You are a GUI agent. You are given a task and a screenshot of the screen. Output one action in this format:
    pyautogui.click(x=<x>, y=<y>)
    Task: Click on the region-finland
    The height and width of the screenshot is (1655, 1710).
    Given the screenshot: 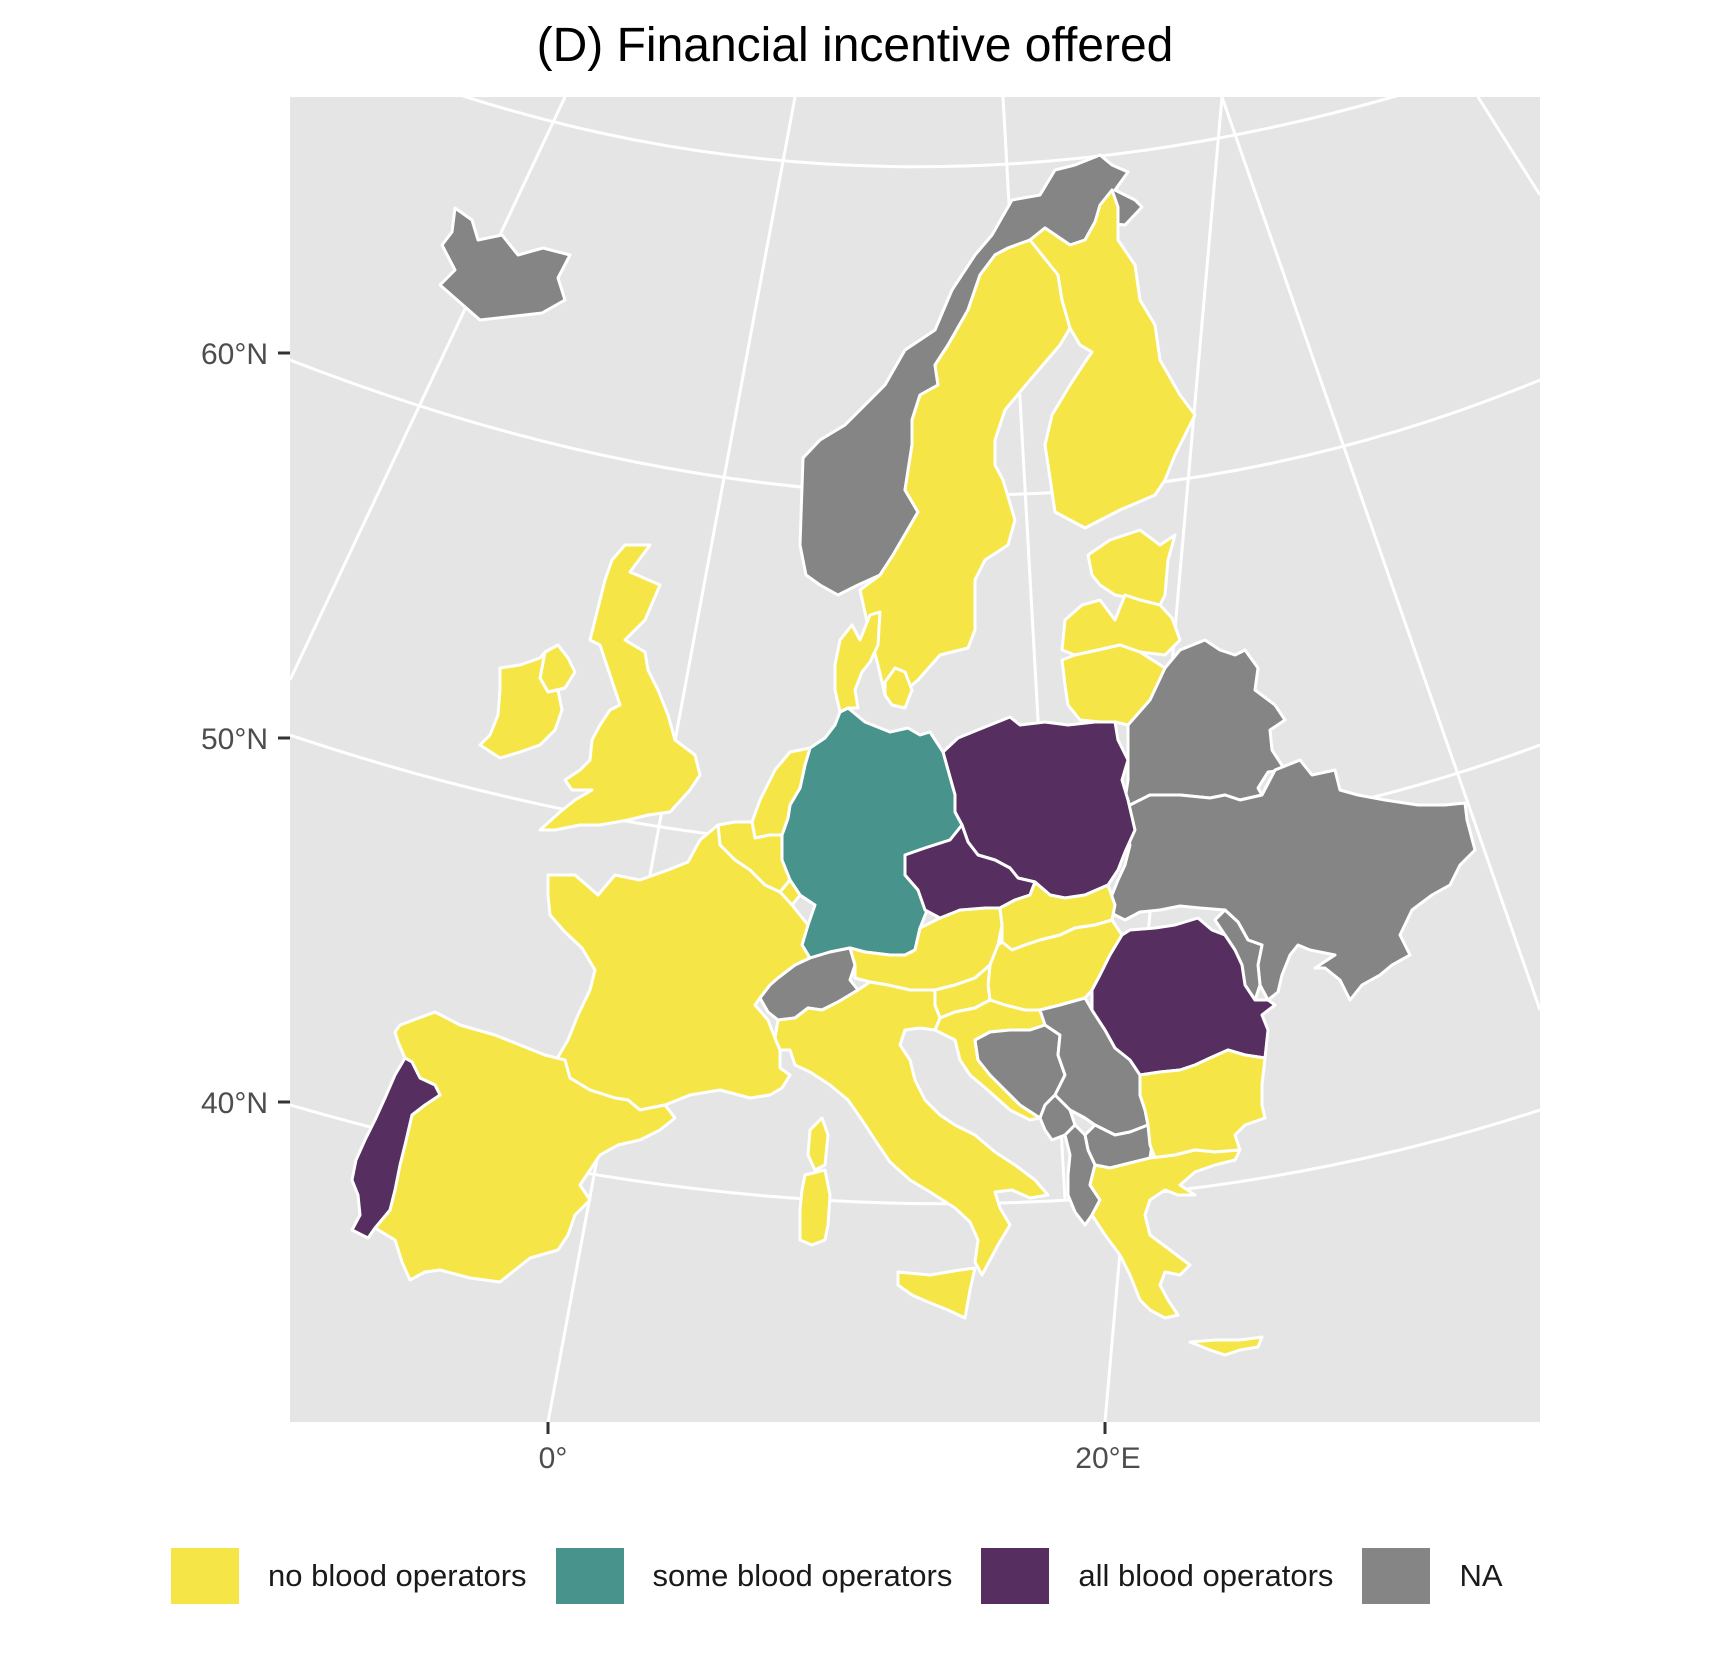 What is the action you would take?
    pyautogui.click(x=1112, y=359)
    